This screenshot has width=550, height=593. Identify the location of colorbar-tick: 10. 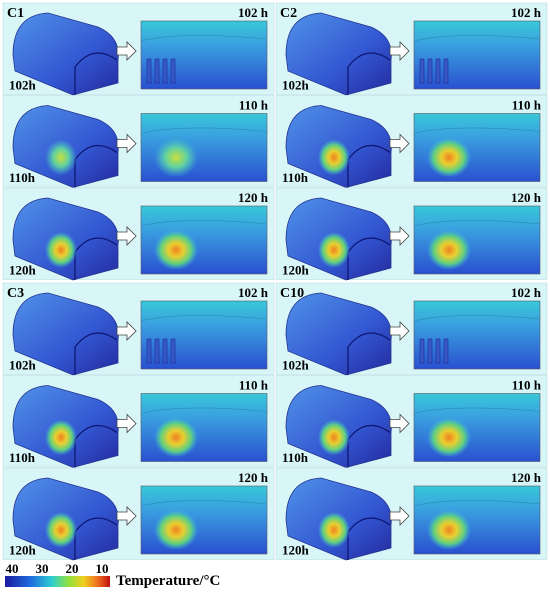
(102, 568).